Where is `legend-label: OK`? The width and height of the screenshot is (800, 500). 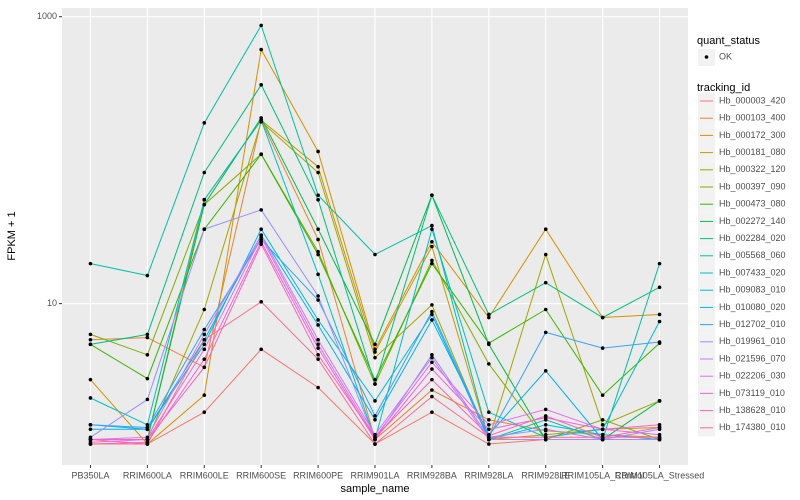
legend-label: OK is located at coordinates (725, 56).